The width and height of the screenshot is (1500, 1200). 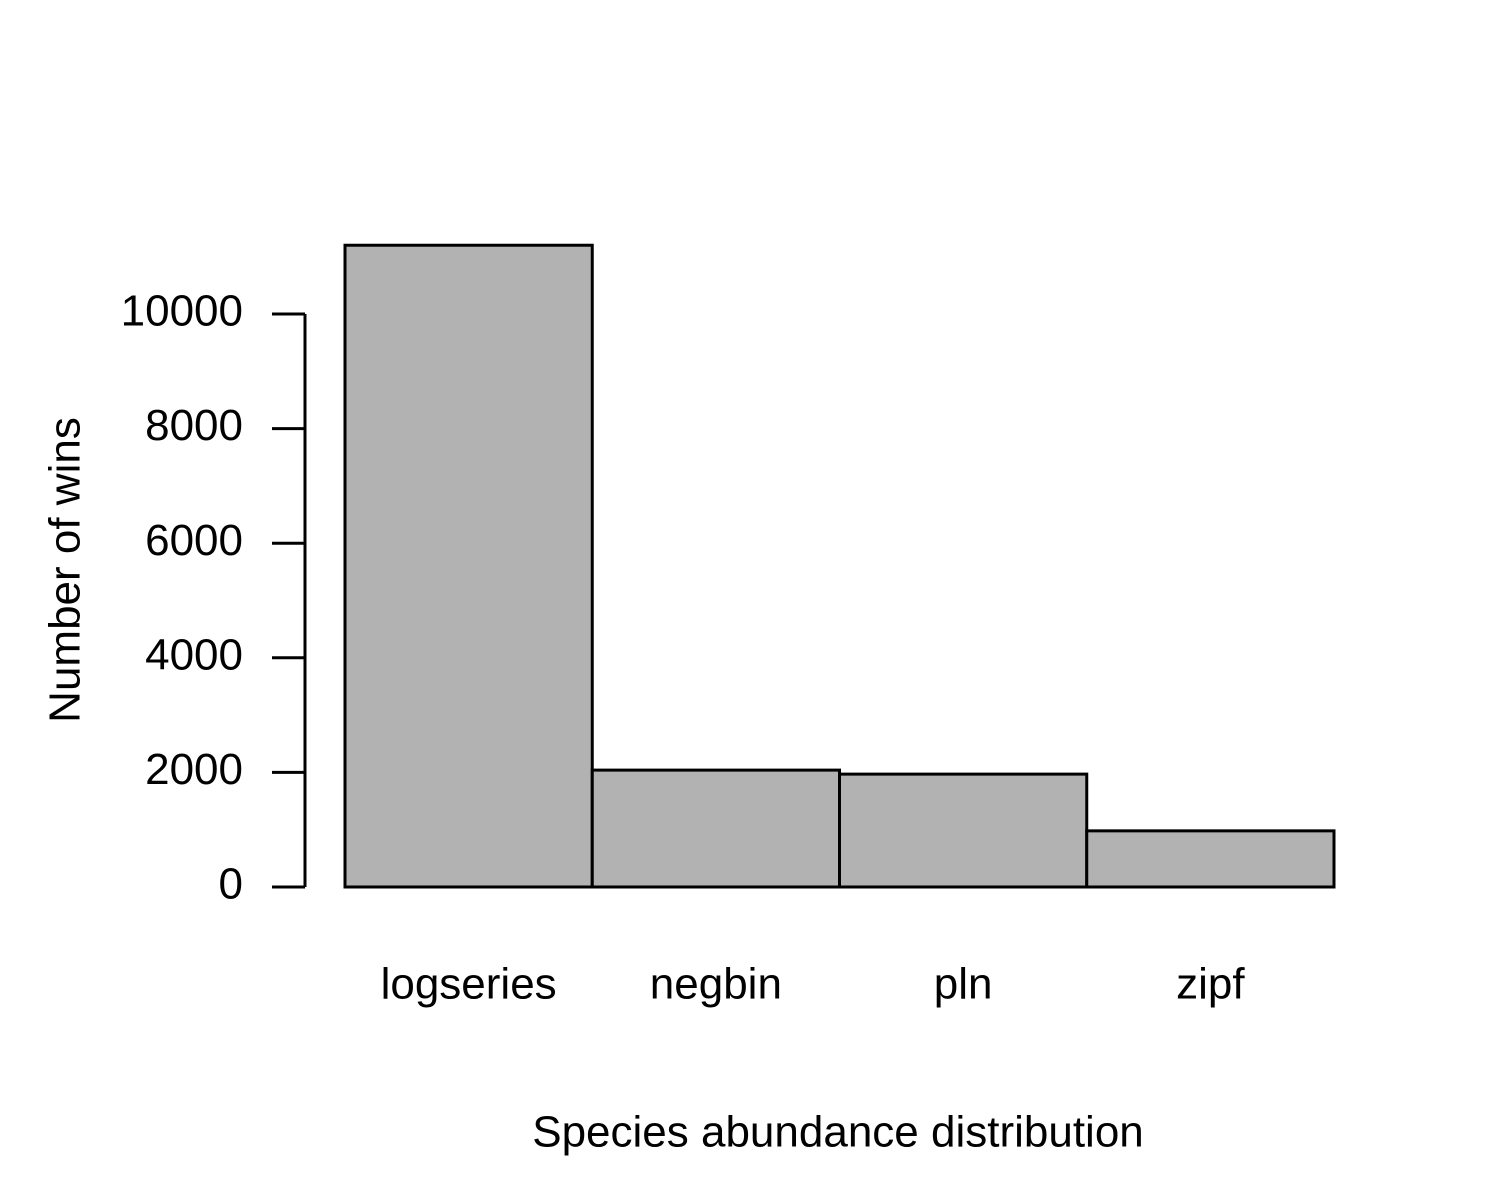 I want to click on x-tick-label: logseries, so click(x=469, y=984).